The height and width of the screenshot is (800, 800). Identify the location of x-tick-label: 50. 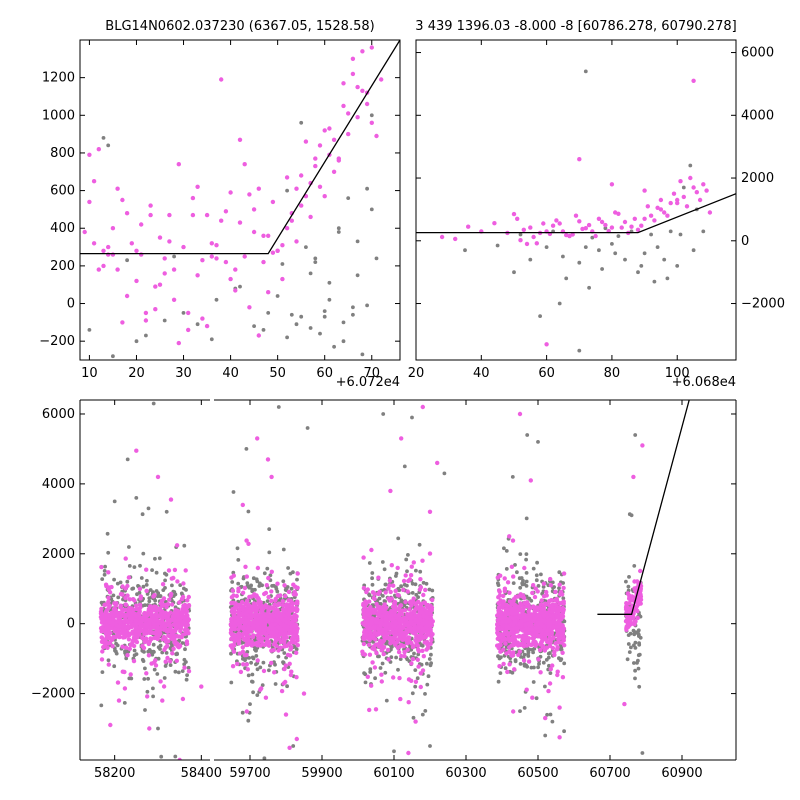
(277, 373).